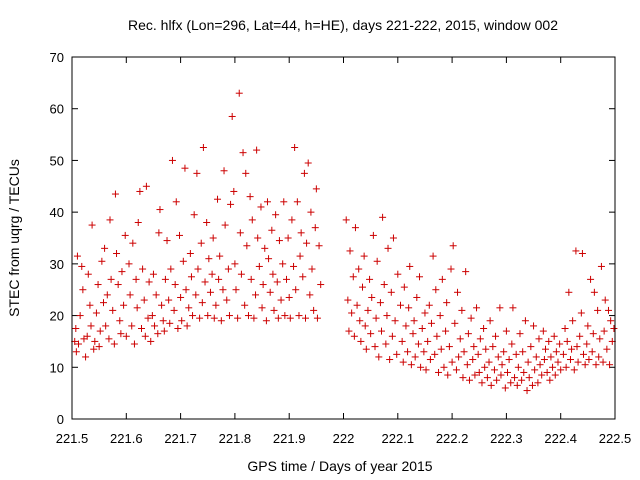 The width and height of the screenshot is (640, 480). Describe the element at coordinates (180, 438) in the screenshot. I see `x-tick-label: 221.7` at that location.